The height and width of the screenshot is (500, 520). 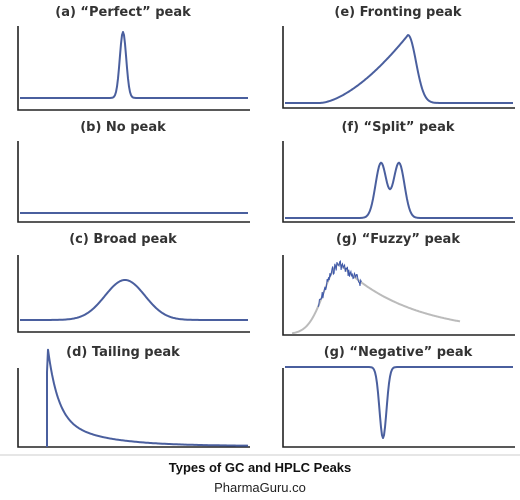 I want to click on panel-title: (c) Broad peak, so click(x=123, y=239).